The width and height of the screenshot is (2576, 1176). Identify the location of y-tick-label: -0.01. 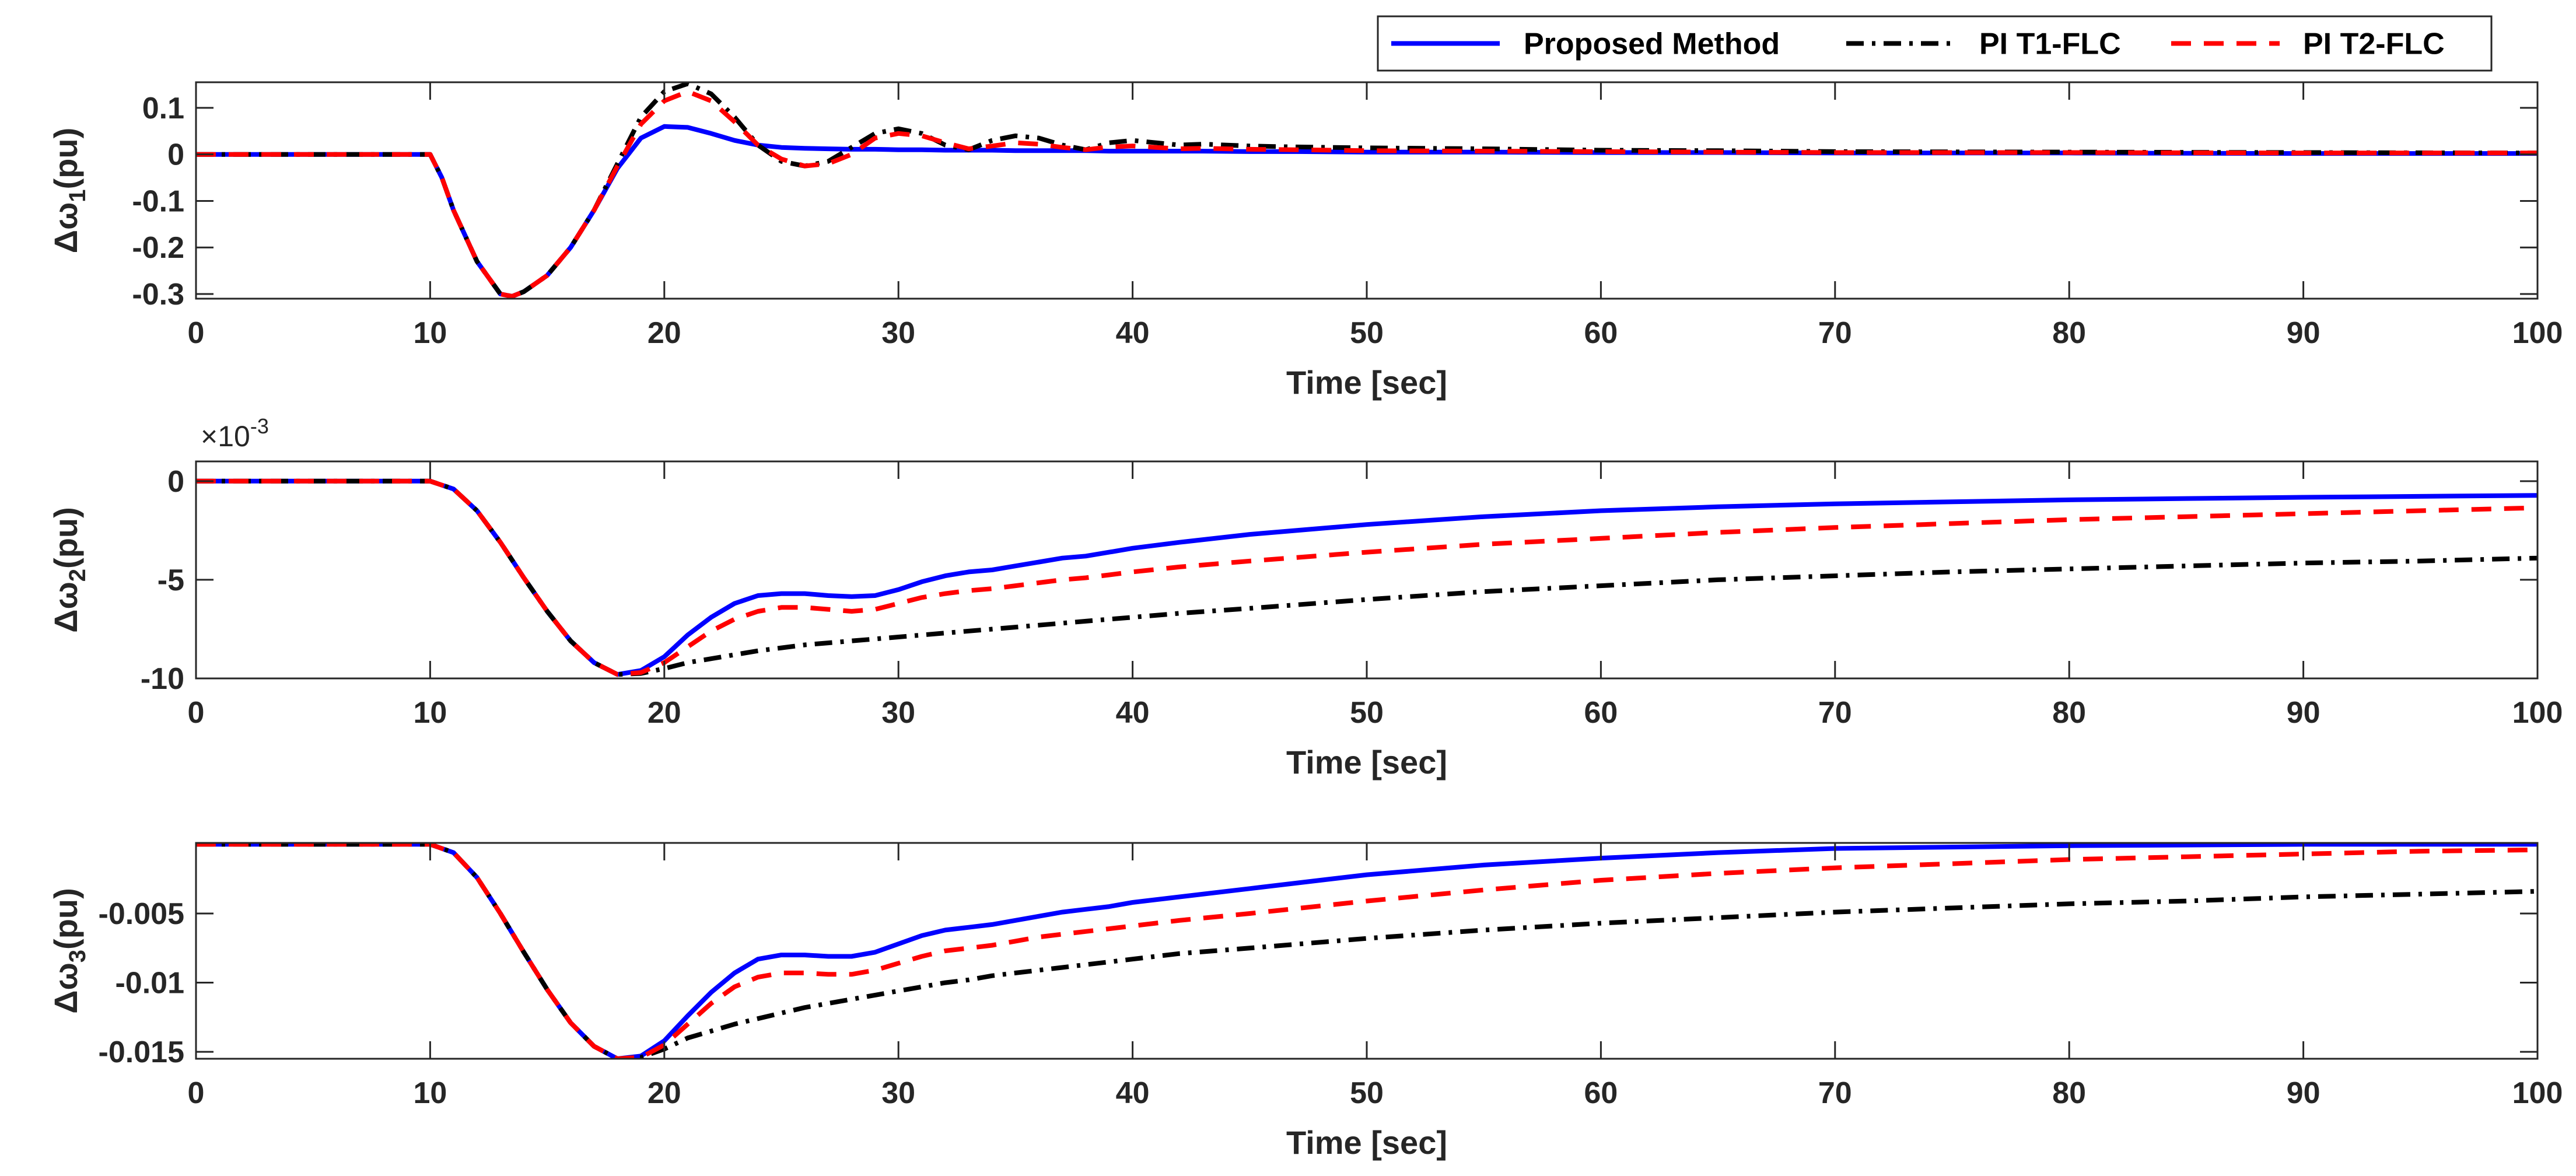
(149, 984).